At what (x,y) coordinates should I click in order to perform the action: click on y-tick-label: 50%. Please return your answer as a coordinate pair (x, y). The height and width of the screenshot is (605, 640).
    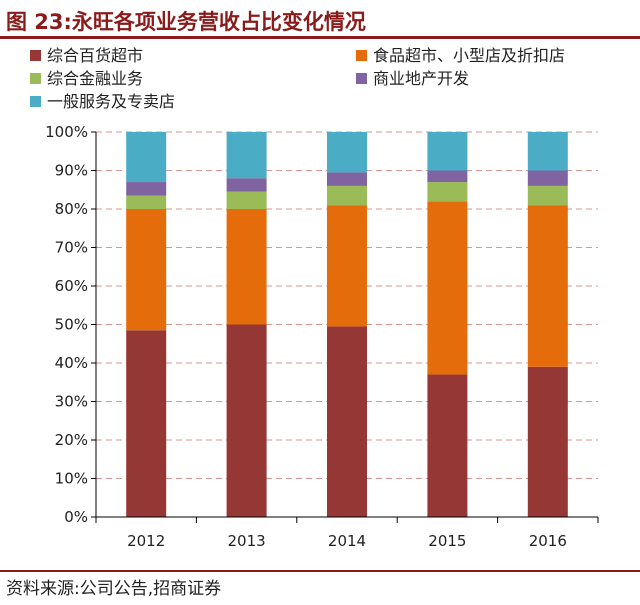
    Looking at the image, I should click on (71, 325).